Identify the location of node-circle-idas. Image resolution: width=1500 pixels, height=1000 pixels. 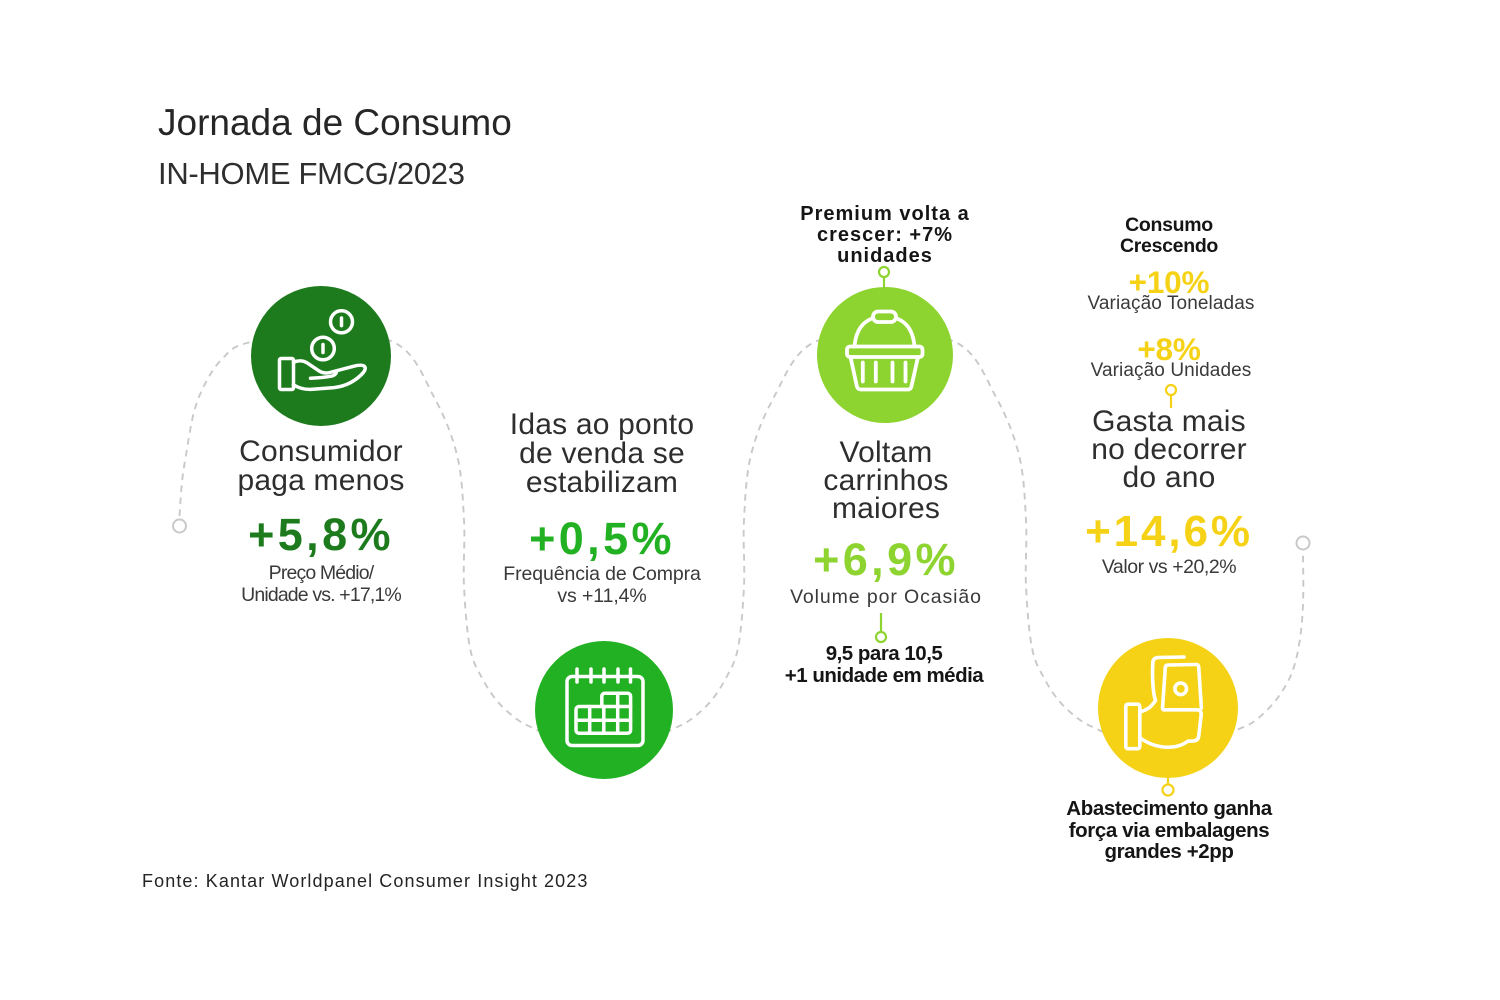
(604, 710).